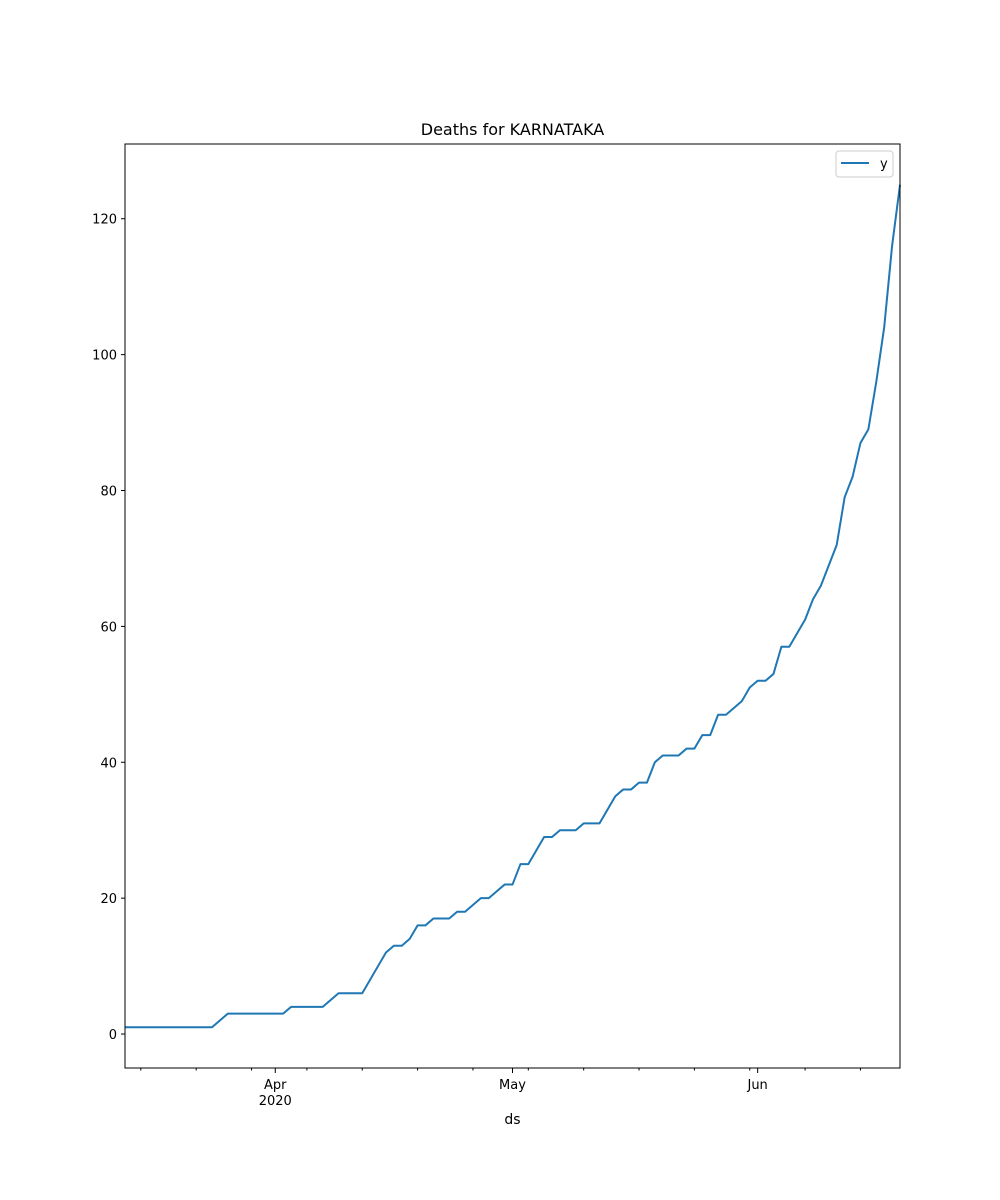 The width and height of the screenshot is (1000, 1200). What do you see at coordinates (108, 899) in the screenshot?
I see `y-tick-label: 20` at bounding box center [108, 899].